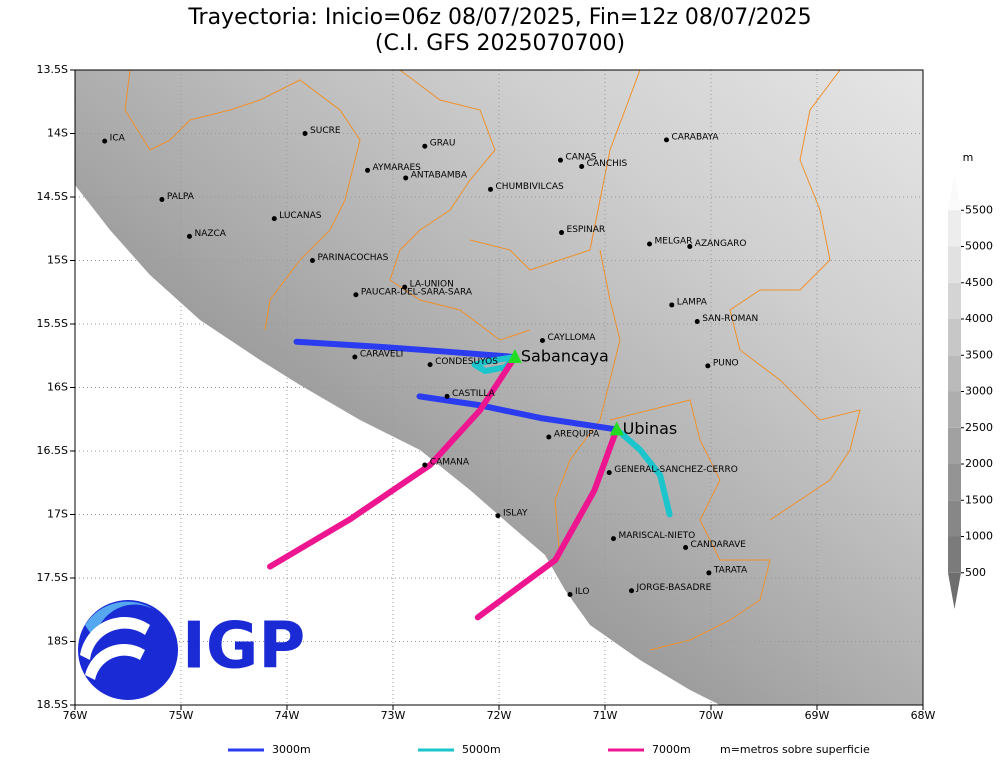 The image size is (1000, 772). What do you see at coordinates (57, 641) in the screenshot?
I see `y-tick-label: 18S` at bounding box center [57, 641].